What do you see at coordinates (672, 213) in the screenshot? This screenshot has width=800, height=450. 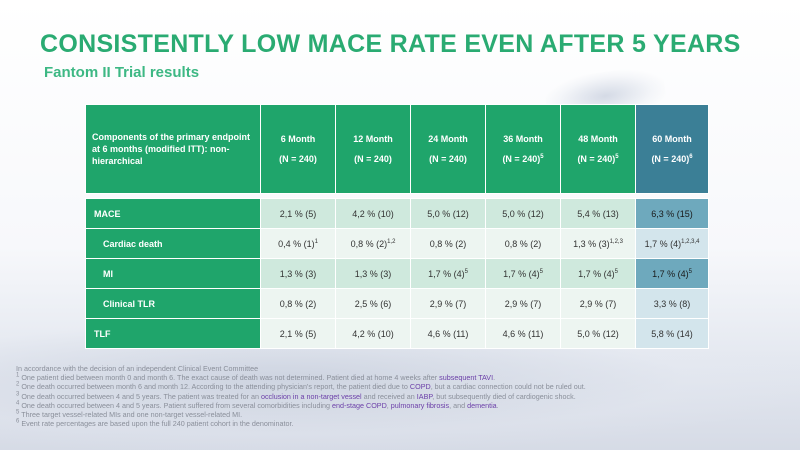 I see `table-cell: 6,3 % (15)` at bounding box center [672, 213].